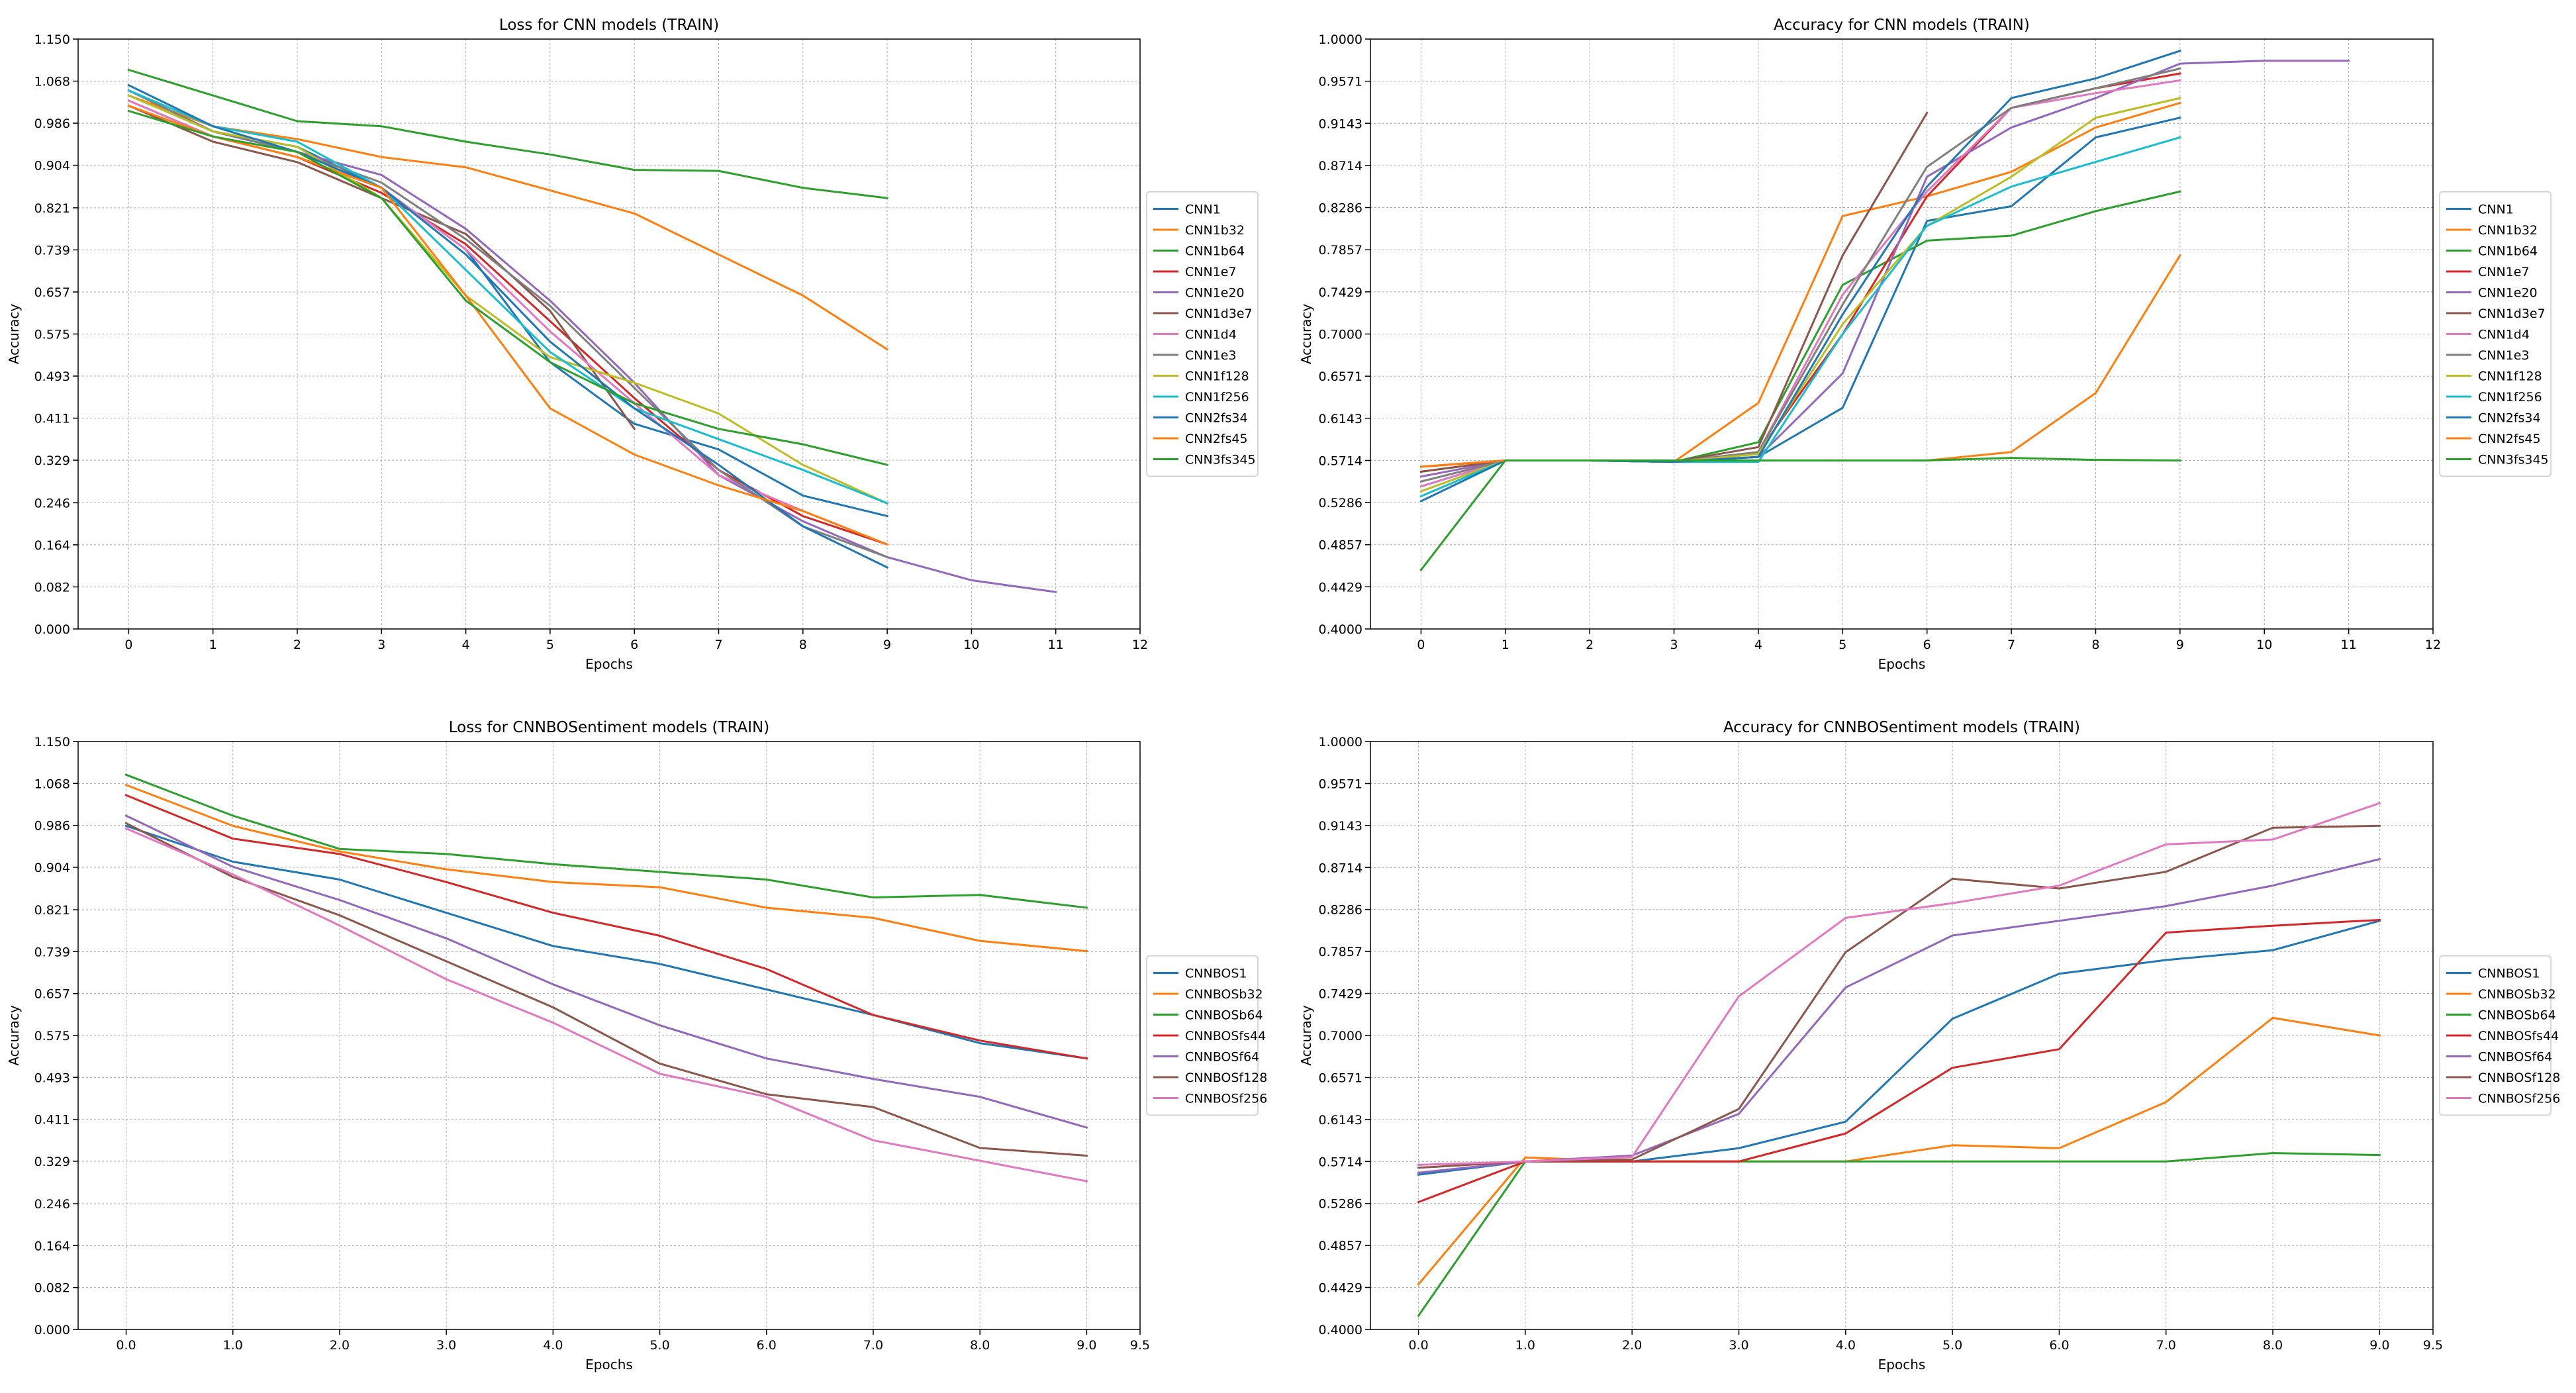 This screenshot has width=2576, height=1393. Describe the element at coordinates (1340, 587) in the screenshot. I see `y-tick-label: 0.4429` at that location.